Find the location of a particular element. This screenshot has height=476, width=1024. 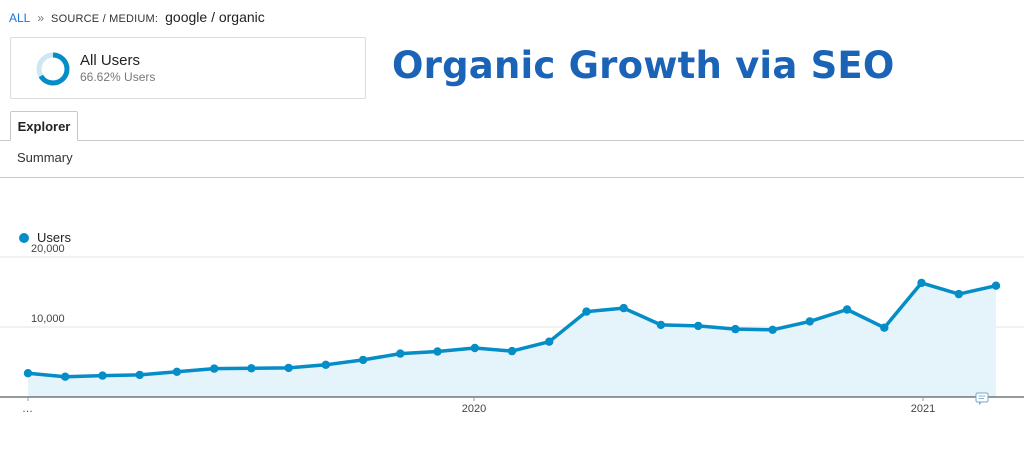

y-tick-label: 10,000 is located at coordinates (48, 319).